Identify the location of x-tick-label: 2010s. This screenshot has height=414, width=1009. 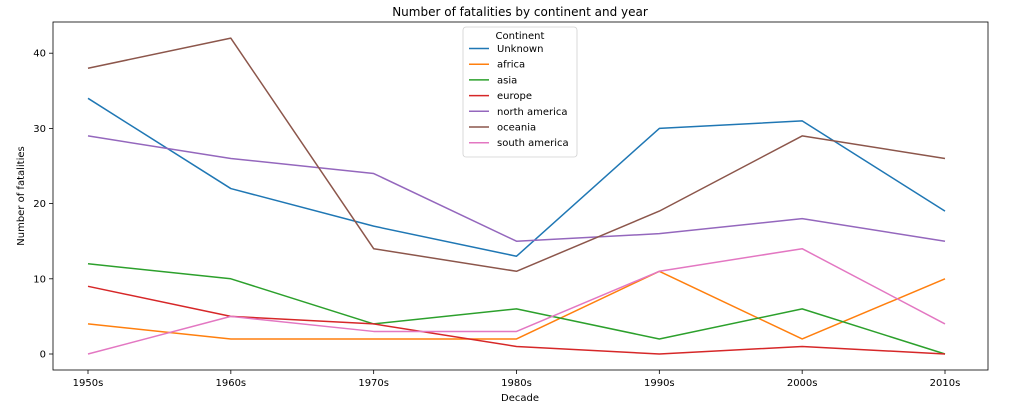
(945, 383).